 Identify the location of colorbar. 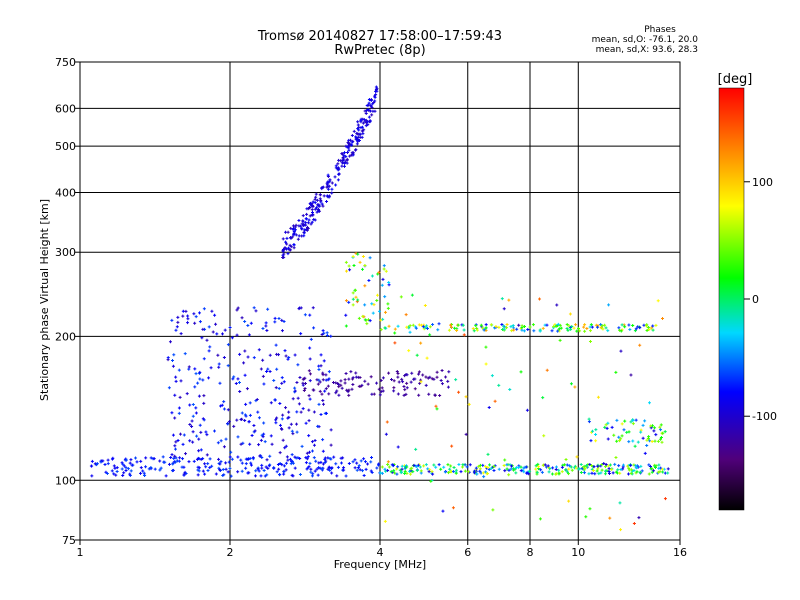
(731, 299).